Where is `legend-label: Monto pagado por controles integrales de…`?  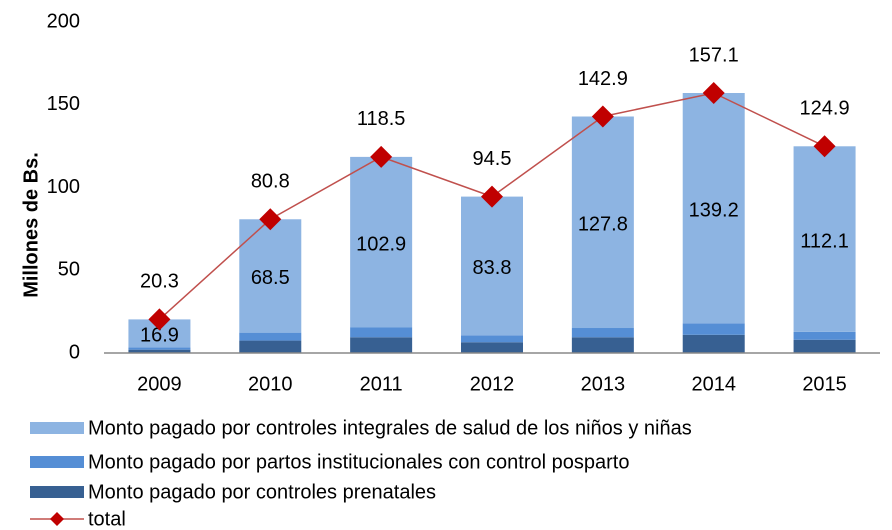 legend-label: Monto pagado por controles integrales de… is located at coordinates (390, 428).